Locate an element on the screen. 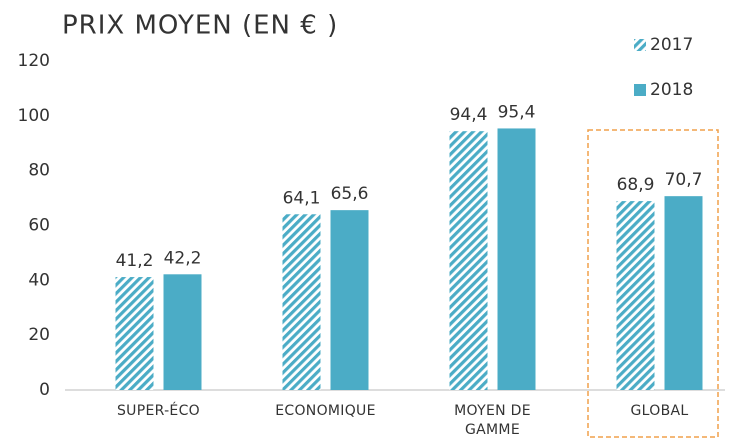  x-tick-label: ECONOMIQUE is located at coordinates (325, 411).